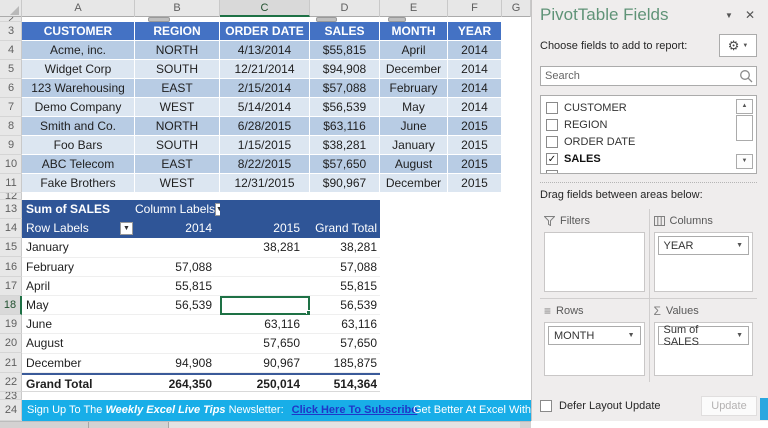 This screenshot has width=768, height=428. Describe the element at coordinates (594, 262) in the screenshot. I see `filters-box` at that location.